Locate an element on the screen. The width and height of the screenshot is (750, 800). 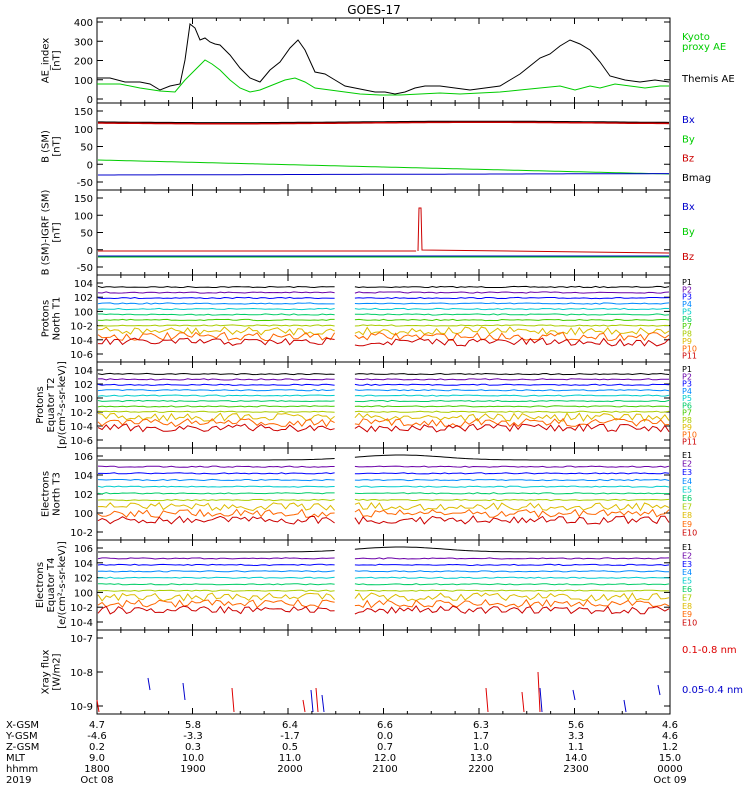
footer-value: 0.2 is located at coordinates (97, 747).